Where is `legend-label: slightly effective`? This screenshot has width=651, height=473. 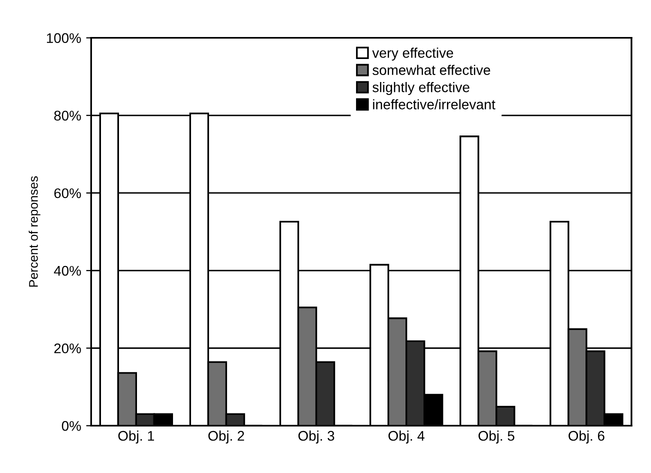 legend-label: slightly effective is located at coordinates (421, 88).